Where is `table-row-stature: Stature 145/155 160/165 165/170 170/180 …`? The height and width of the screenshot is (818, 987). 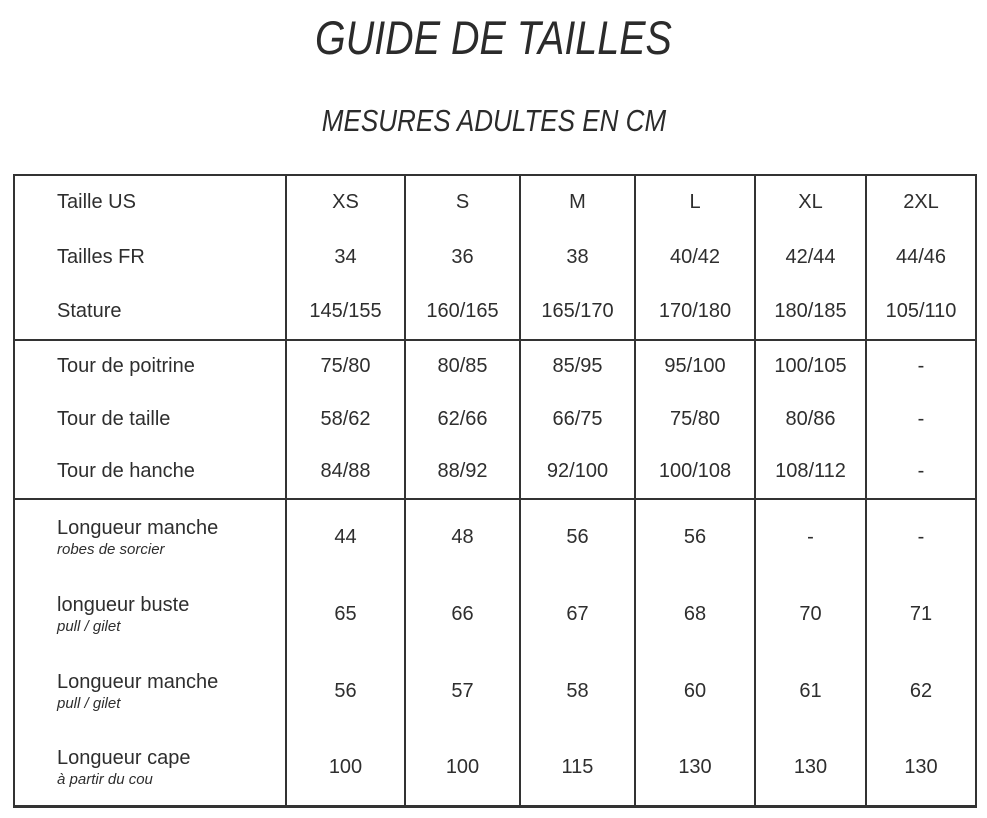
table-row-stature: Stature 145/155 160/165 165/170 170/180 … is located at coordinates (495, 312).